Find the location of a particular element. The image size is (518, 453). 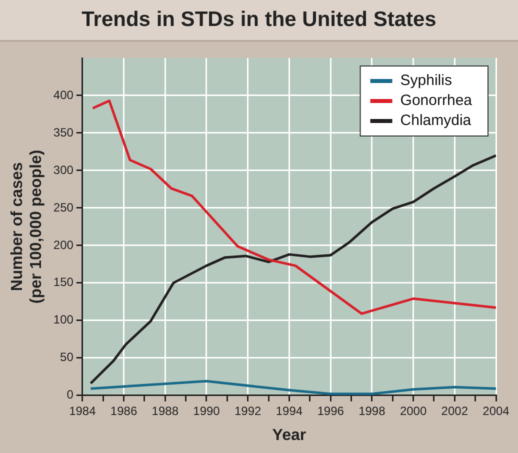

legend-label: Chlamydia is located at coordinates (436, 121).